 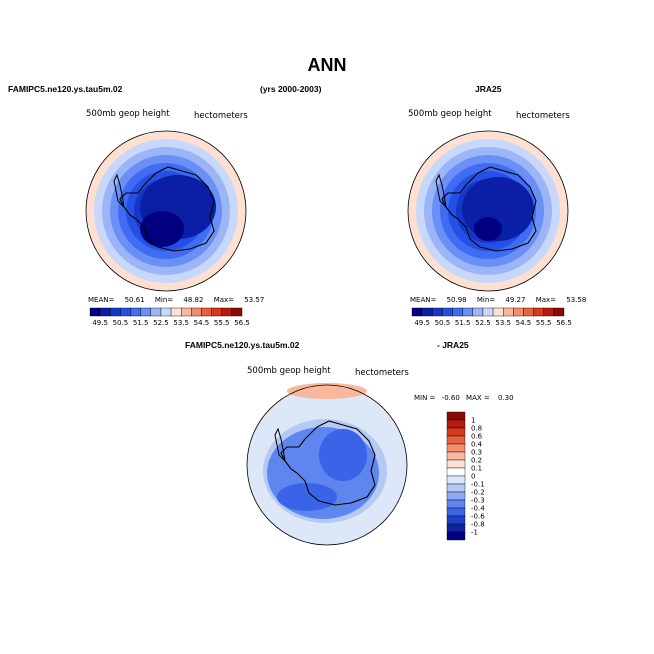 I want to click on right-colorbar-tick-label: 51.5, so click(x=463, y=323).